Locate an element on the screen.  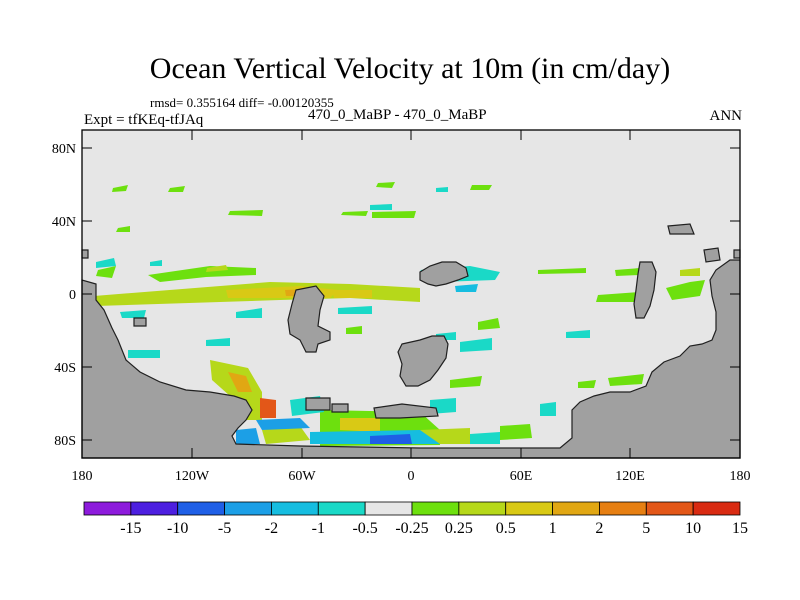
experiment-label: Expt = tfKEq-tfJAq is located at coordinates (144, 120).